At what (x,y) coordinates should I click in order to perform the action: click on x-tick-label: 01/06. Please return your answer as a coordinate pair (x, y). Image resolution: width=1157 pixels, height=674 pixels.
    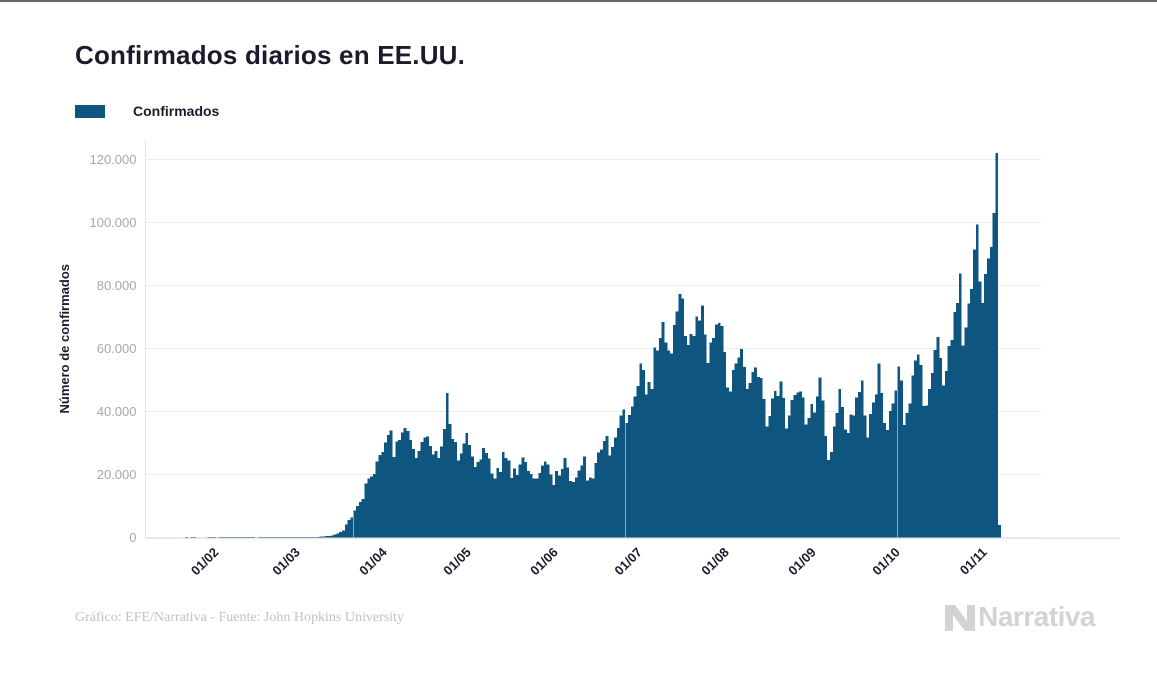
    Looking at the image, I should click on (544, 562).